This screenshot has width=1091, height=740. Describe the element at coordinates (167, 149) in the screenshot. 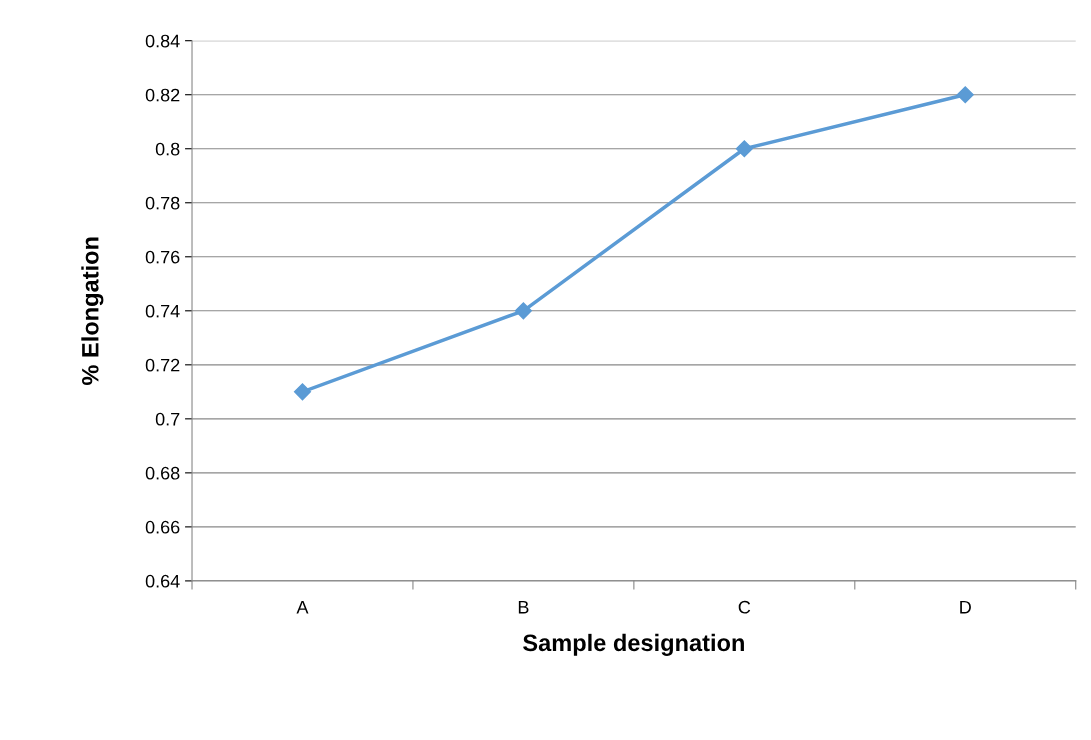

I see `y-tick-label: 0.8` at that location.